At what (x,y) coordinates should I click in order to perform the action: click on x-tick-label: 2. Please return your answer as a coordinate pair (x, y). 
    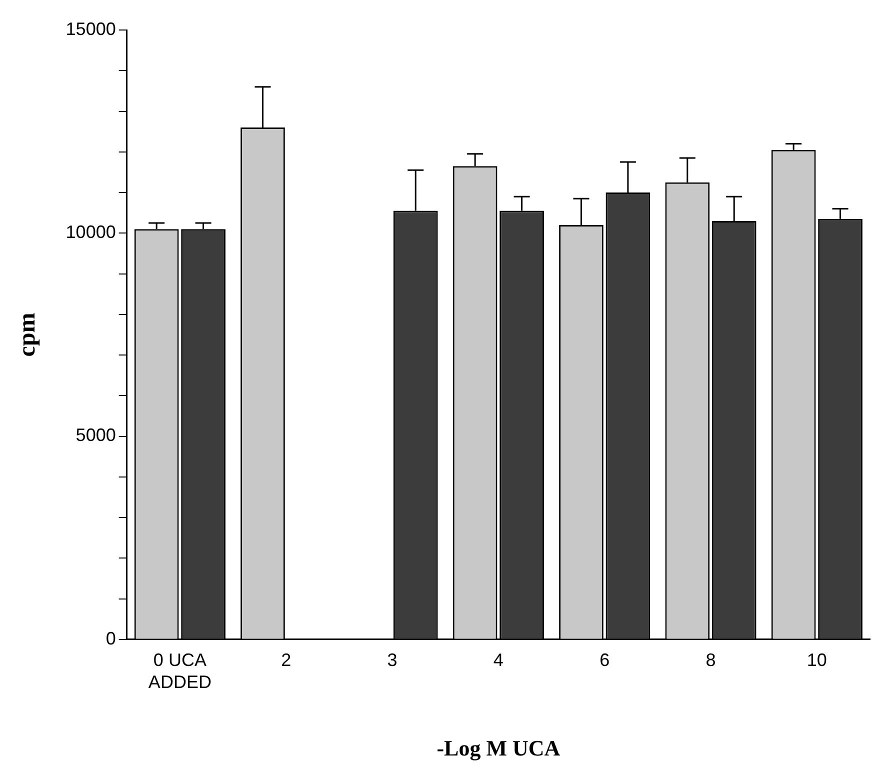
    Looking at the image, I should click on (286, 660).